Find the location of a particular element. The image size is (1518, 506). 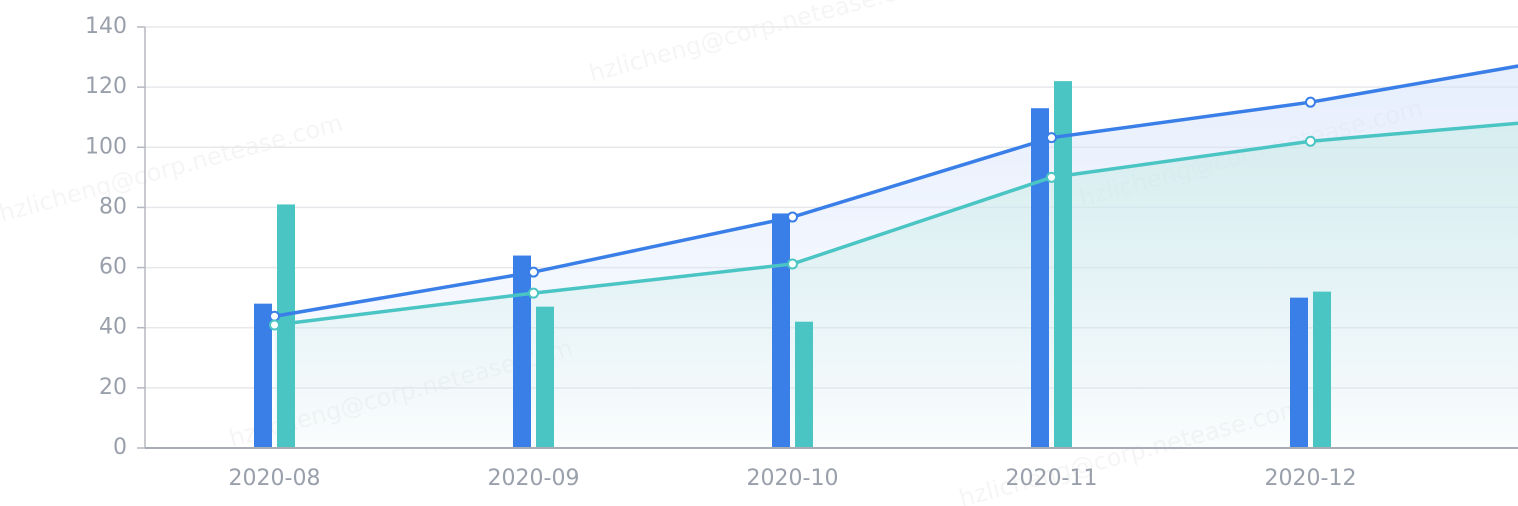

x-tick-label: 2020-10 is located at coordinates (793, 478).